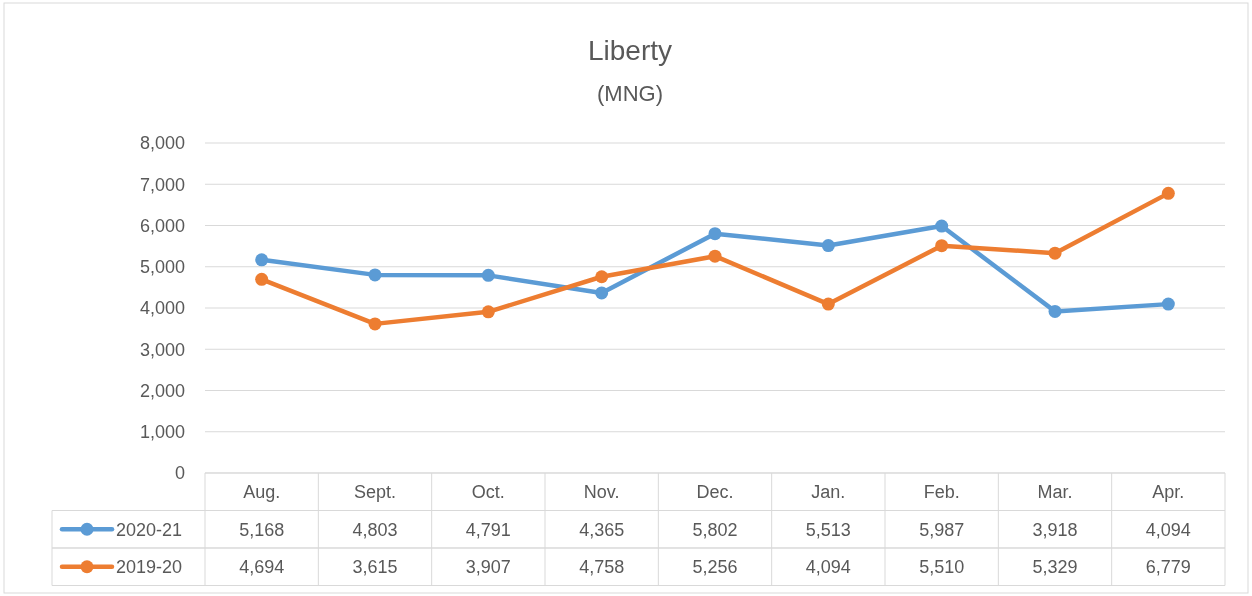  I want to click on x-tick-label: Nov., so click(601, 492).